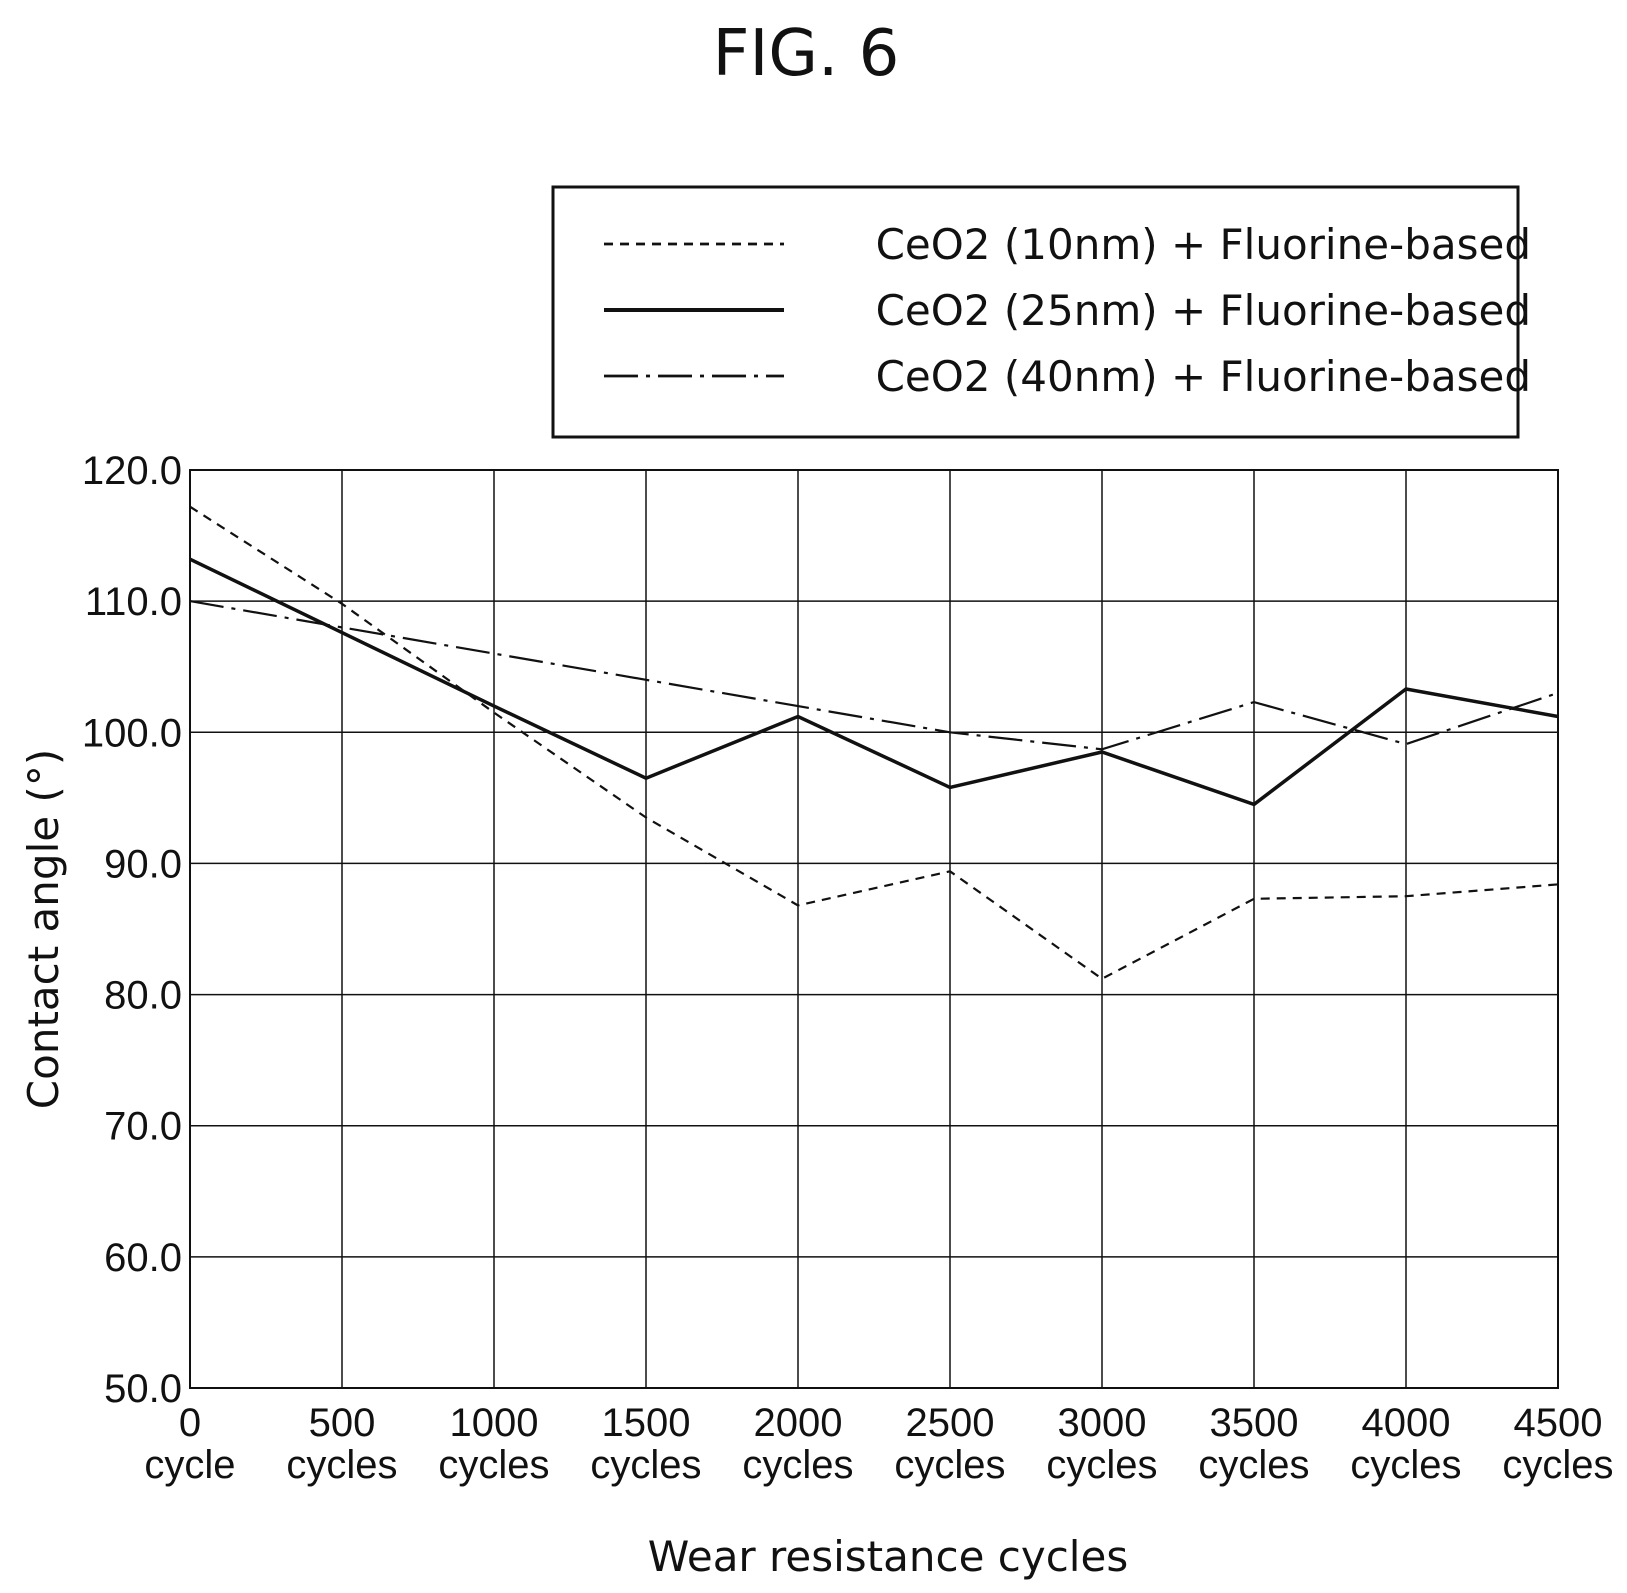  What do you see at coordinates (1101, 1444) in the screenshot?
I see `x-tick-label: 3000 cycles` at bounding box center [1101, 1444].